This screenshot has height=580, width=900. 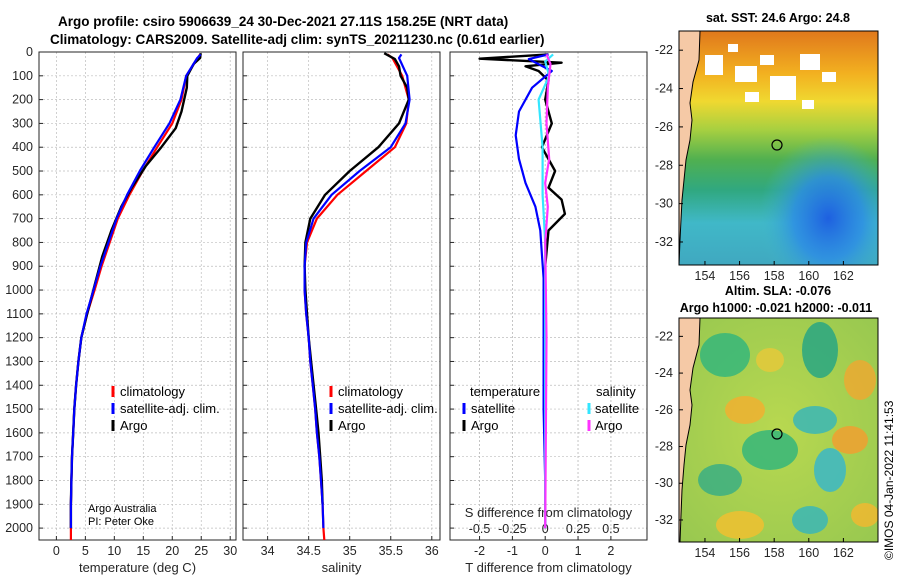 What do you see at coordinates (770, 76) in the screenshot?
I see `sst-cloud-mask` at bounding box center [770, 76].